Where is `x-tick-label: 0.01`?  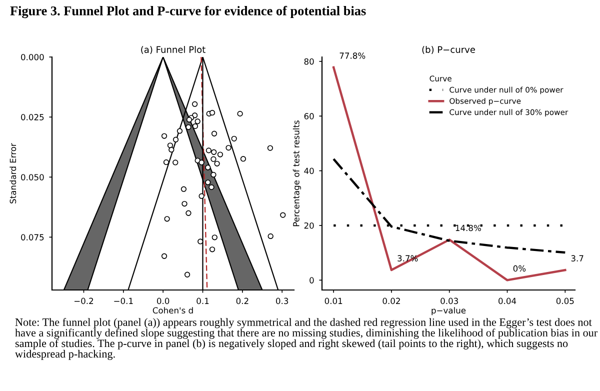 x-tick-label: 0.01 is located at coordinates (333, 301).